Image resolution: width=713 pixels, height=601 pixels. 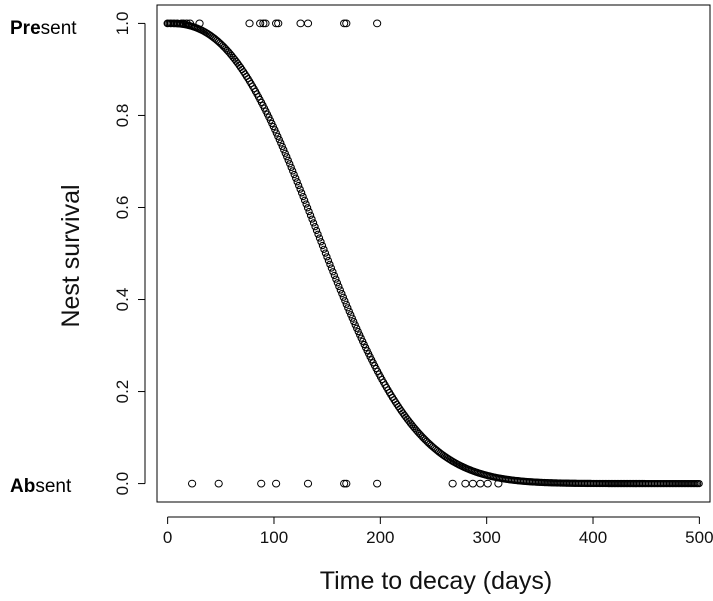 I want to click on y-tick-label: 1.0, so click(x=122, y=24).